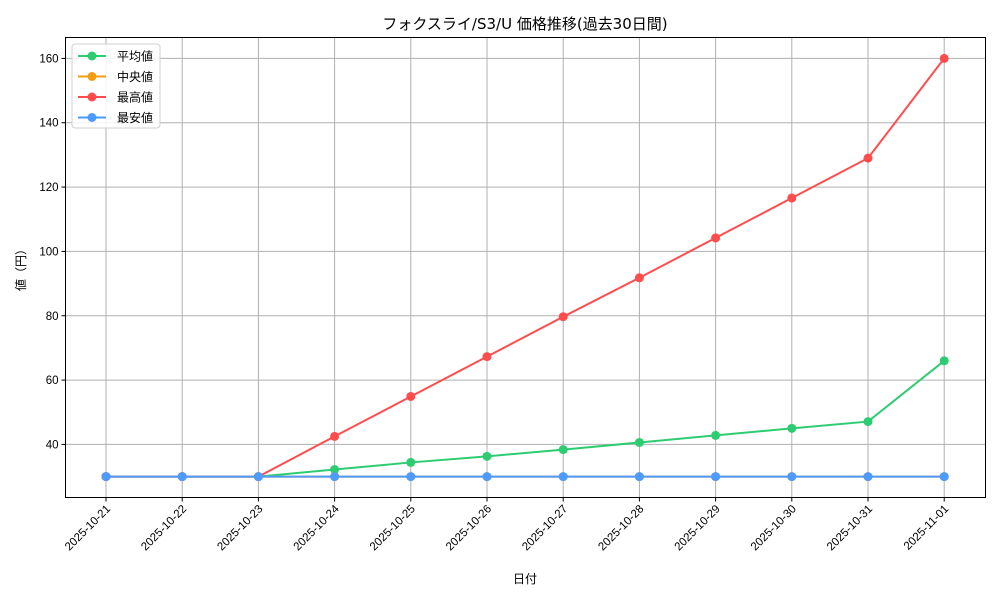 This screenshot has width=1000, height=600. Describe the element at coordinates (698, 528) in the screenshot. I see `x-tick-label: 2025-10-29` at that location.